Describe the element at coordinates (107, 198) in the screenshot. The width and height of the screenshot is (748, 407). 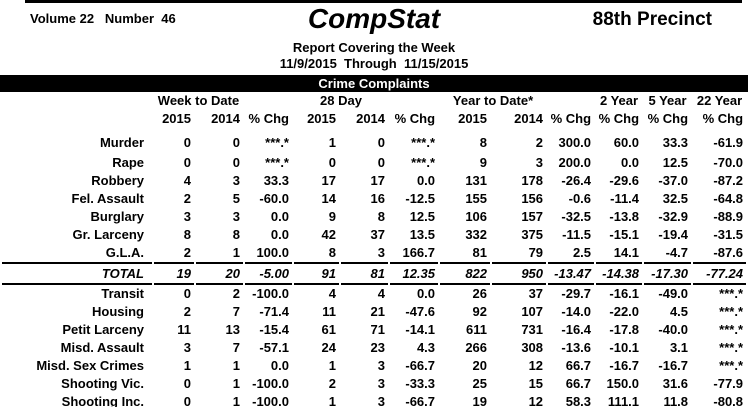
I see `row-label: Fel. Assault` at that location.